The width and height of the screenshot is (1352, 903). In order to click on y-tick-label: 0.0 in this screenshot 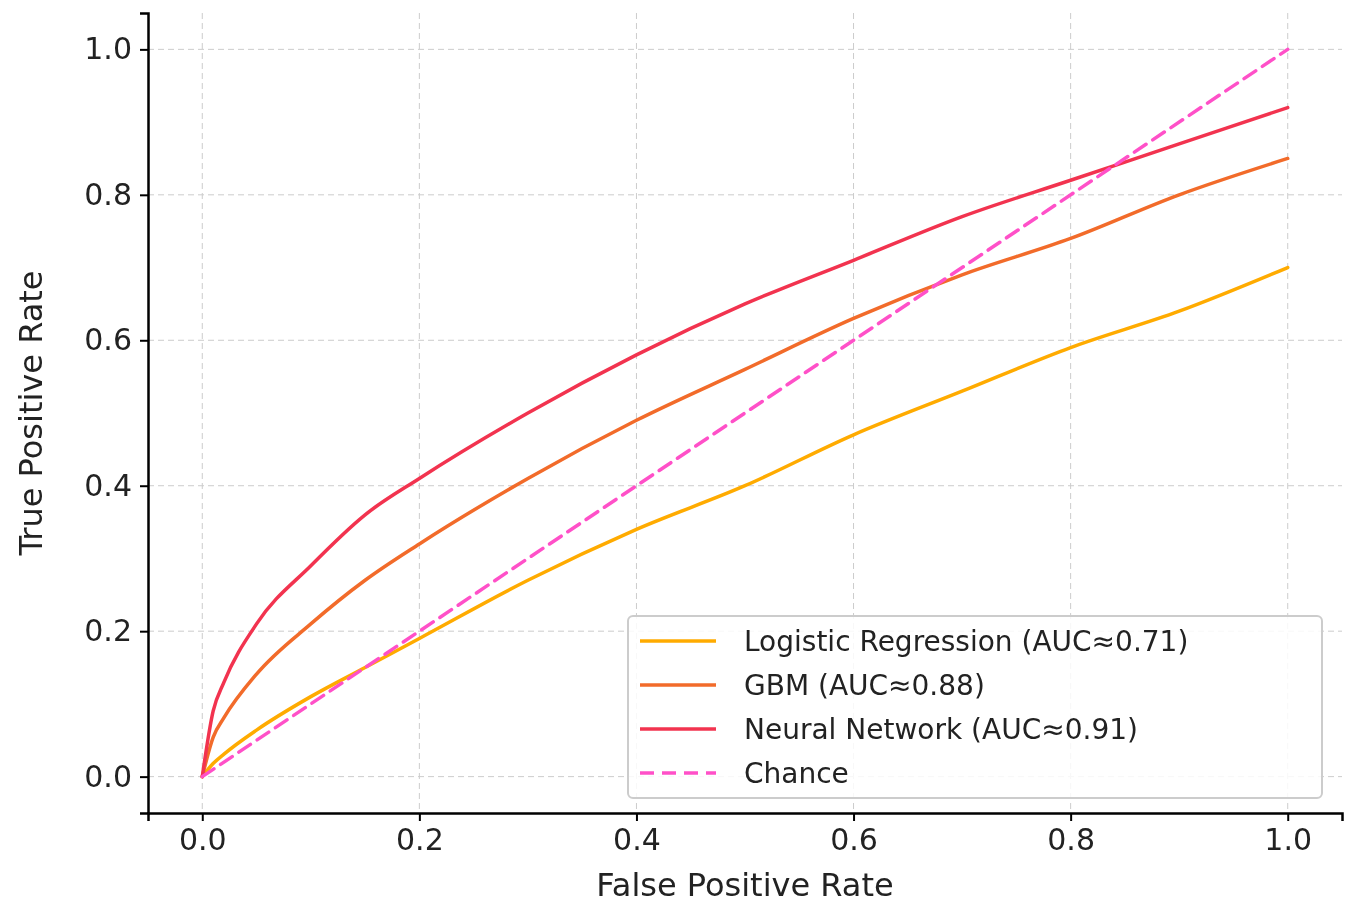, I will do `click(108, 776)`.